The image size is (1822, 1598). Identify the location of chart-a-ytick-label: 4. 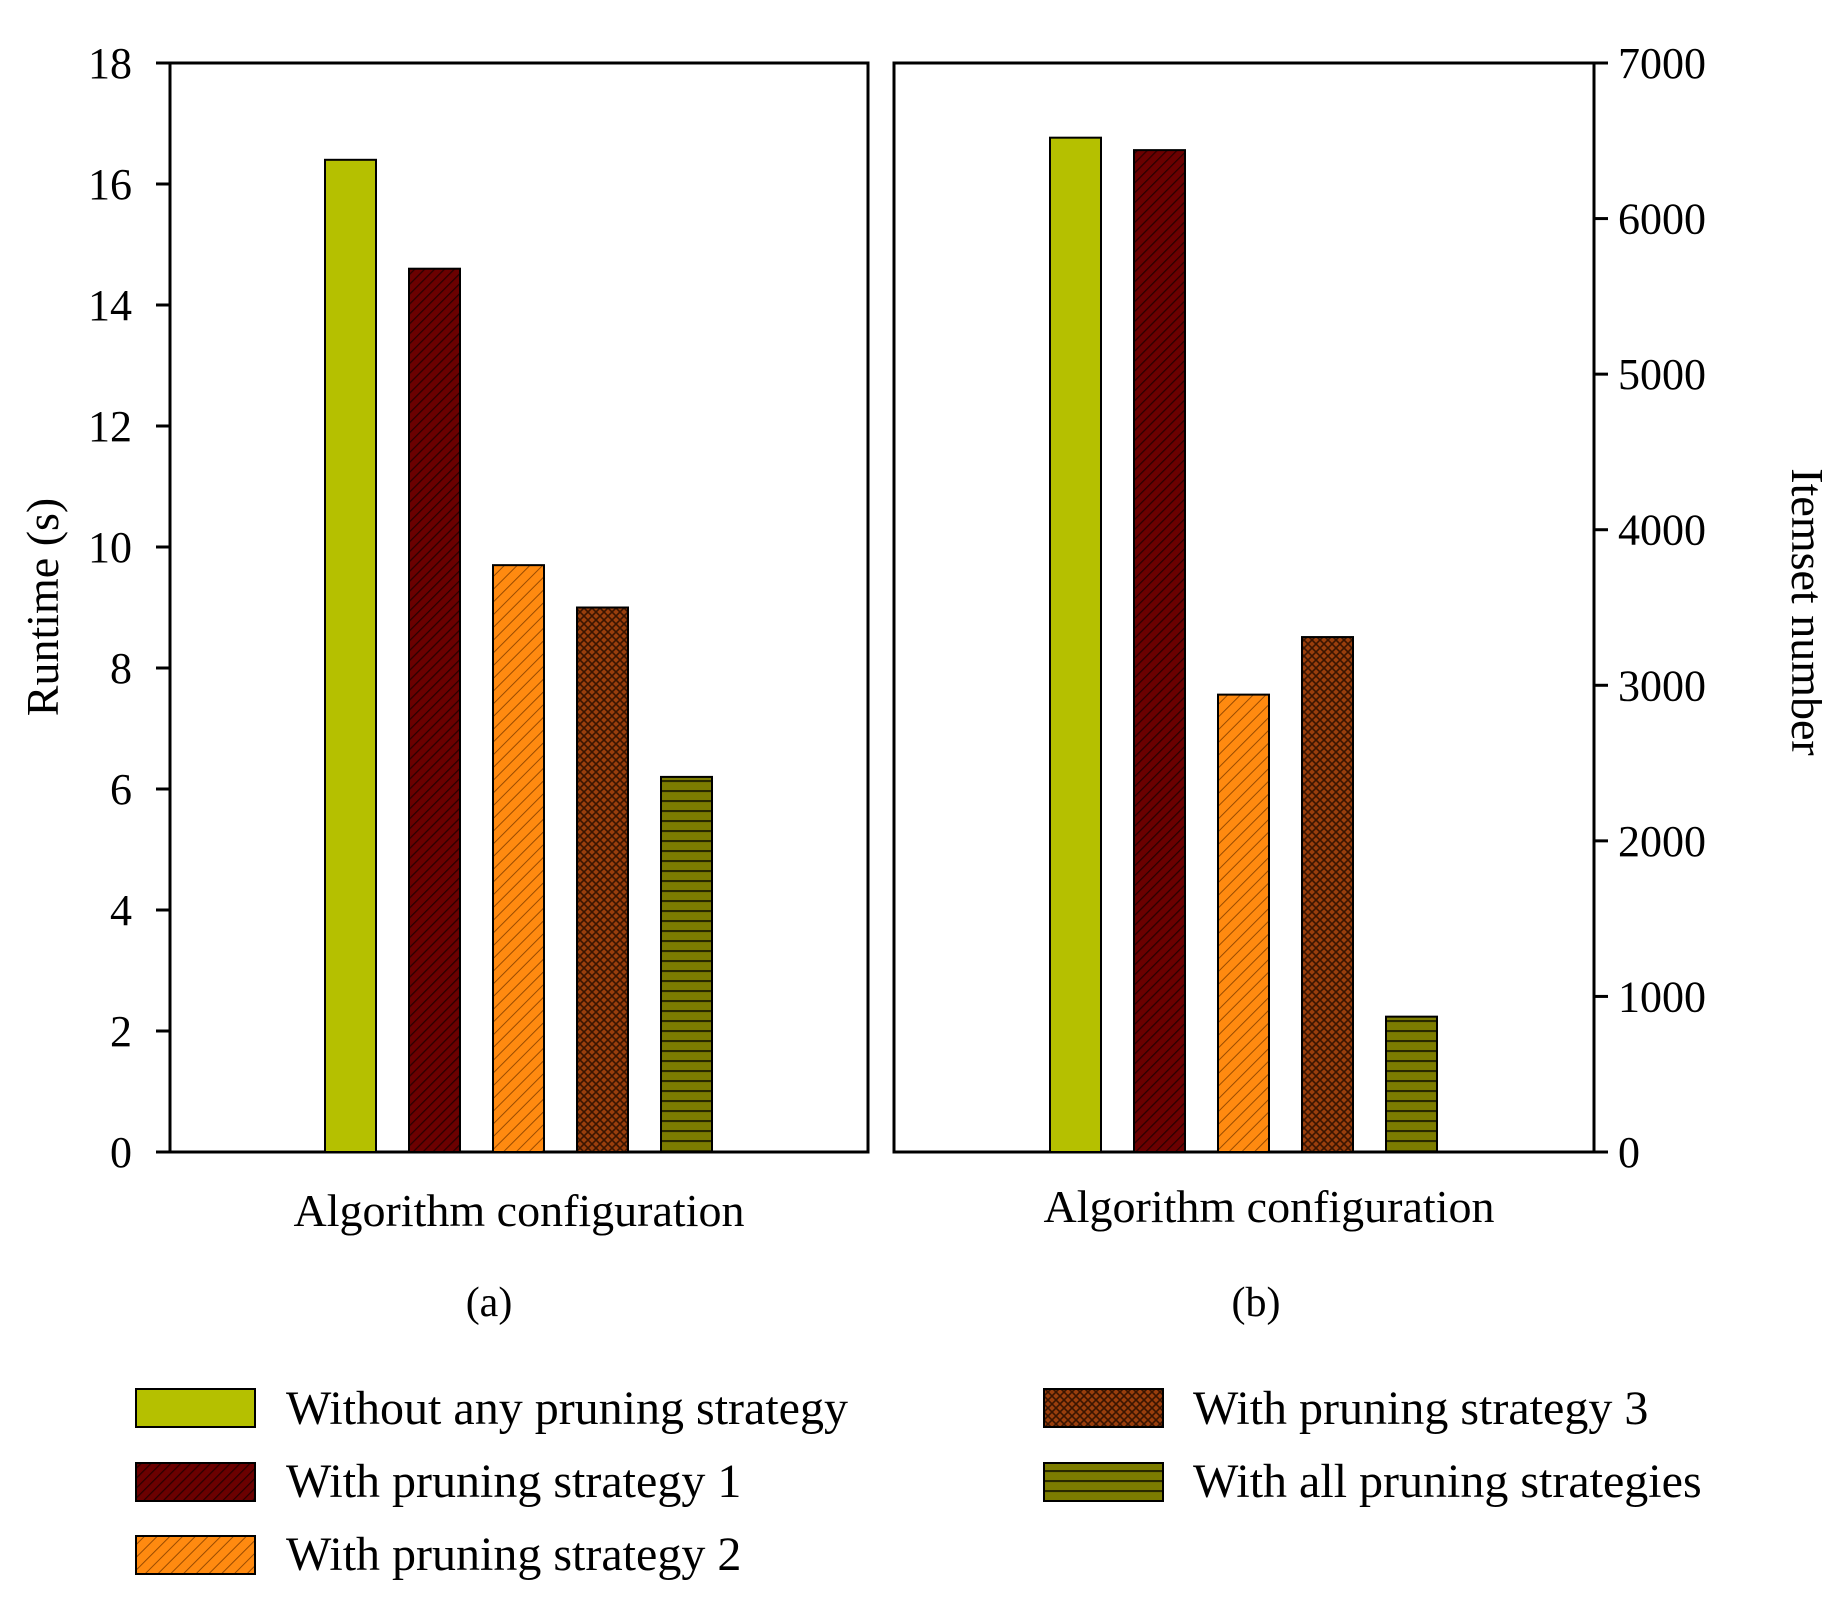
(121, 910).